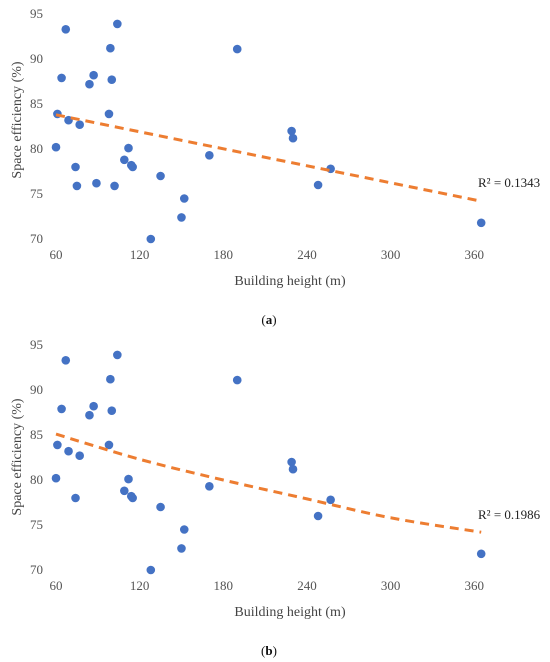  I want to click on y-tick-labels-a: 70 75 80 85 90 95, so click(36, 126).